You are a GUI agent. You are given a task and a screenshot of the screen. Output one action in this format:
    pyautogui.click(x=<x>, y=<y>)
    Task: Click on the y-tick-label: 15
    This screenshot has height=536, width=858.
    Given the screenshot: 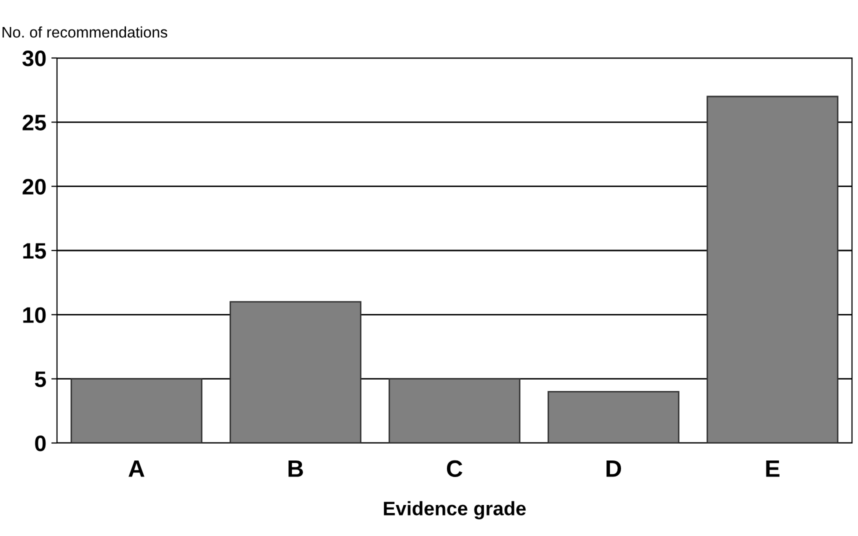 What is the action you would take?
    pyautogui.click(x=34, y=251)
    